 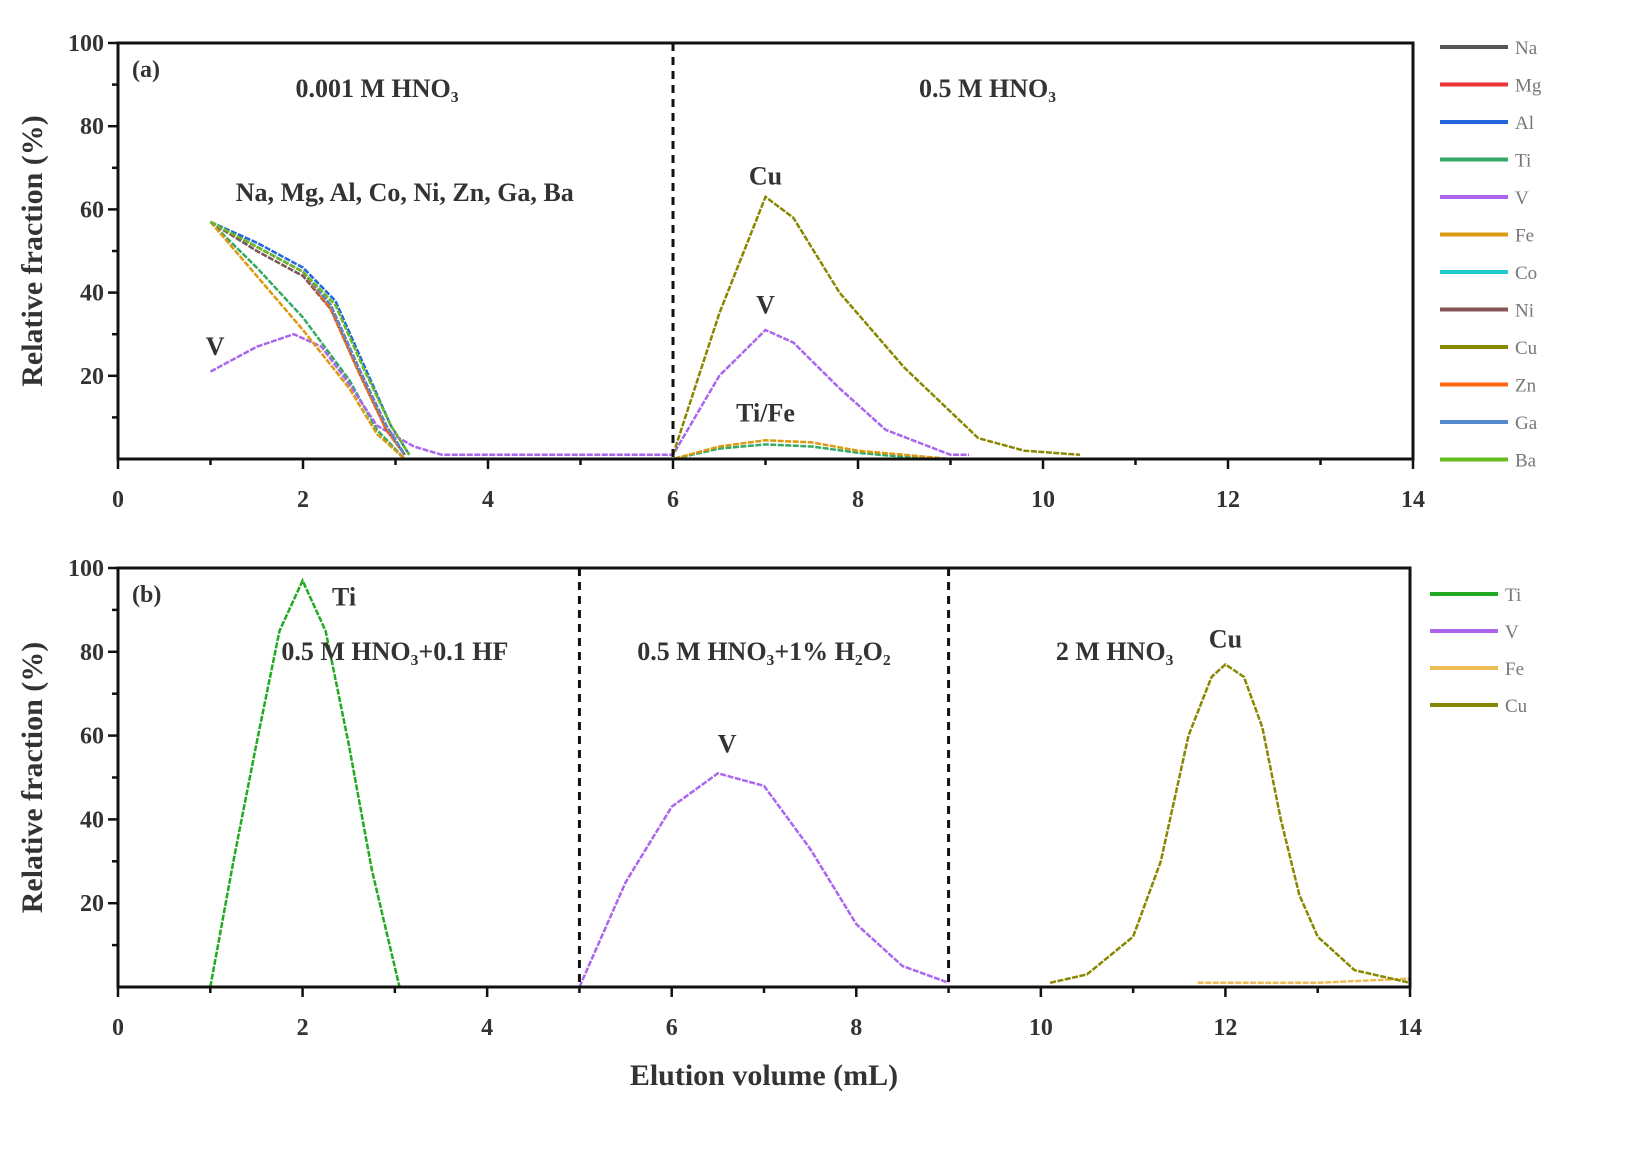 What do you see at coordinates (764, 651) in the screenshot?
I see `annotation: 0.5 M HNO₃+1% H₂O₂` at bounding box center [764, 651].